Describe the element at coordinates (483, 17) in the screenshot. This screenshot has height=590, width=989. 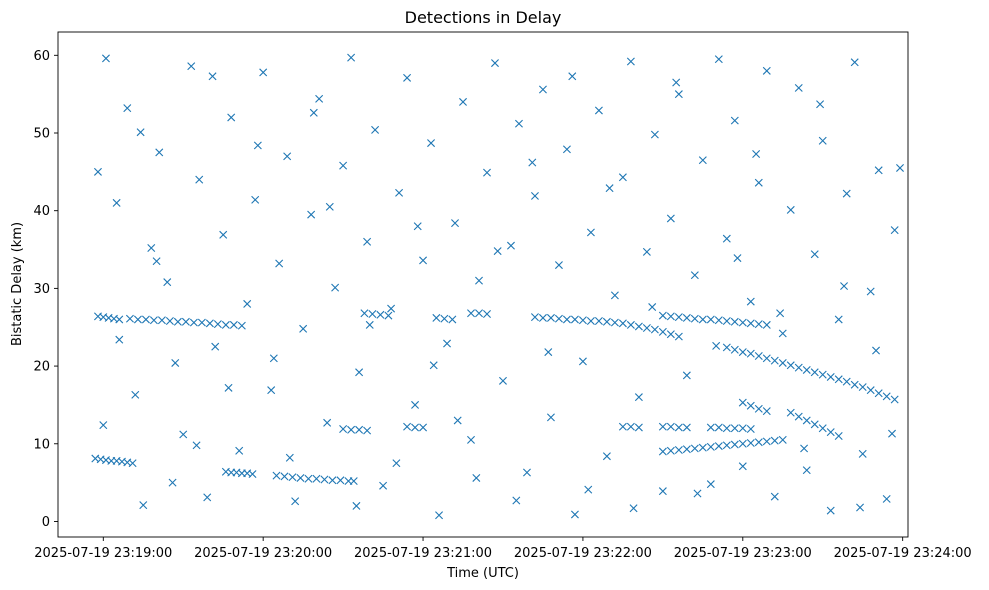
I see `chart-title: Detections in Delay` at that location.